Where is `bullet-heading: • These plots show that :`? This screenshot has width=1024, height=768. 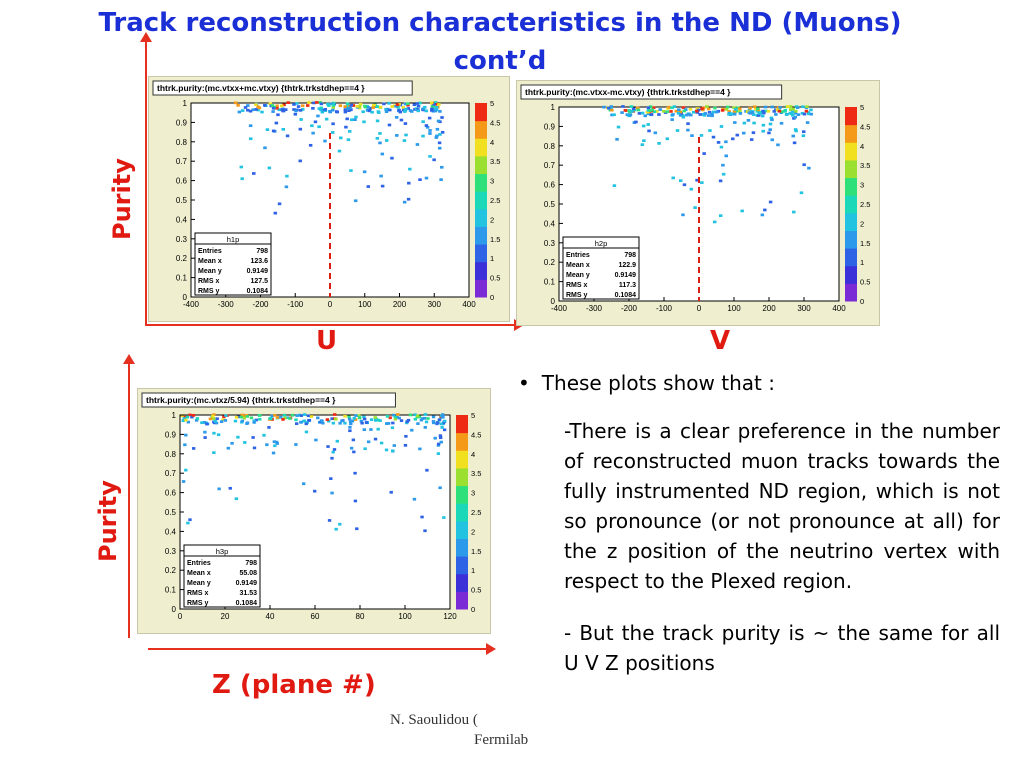 bullet-heading: • These plots show that : is located at coordinates (759, 383).